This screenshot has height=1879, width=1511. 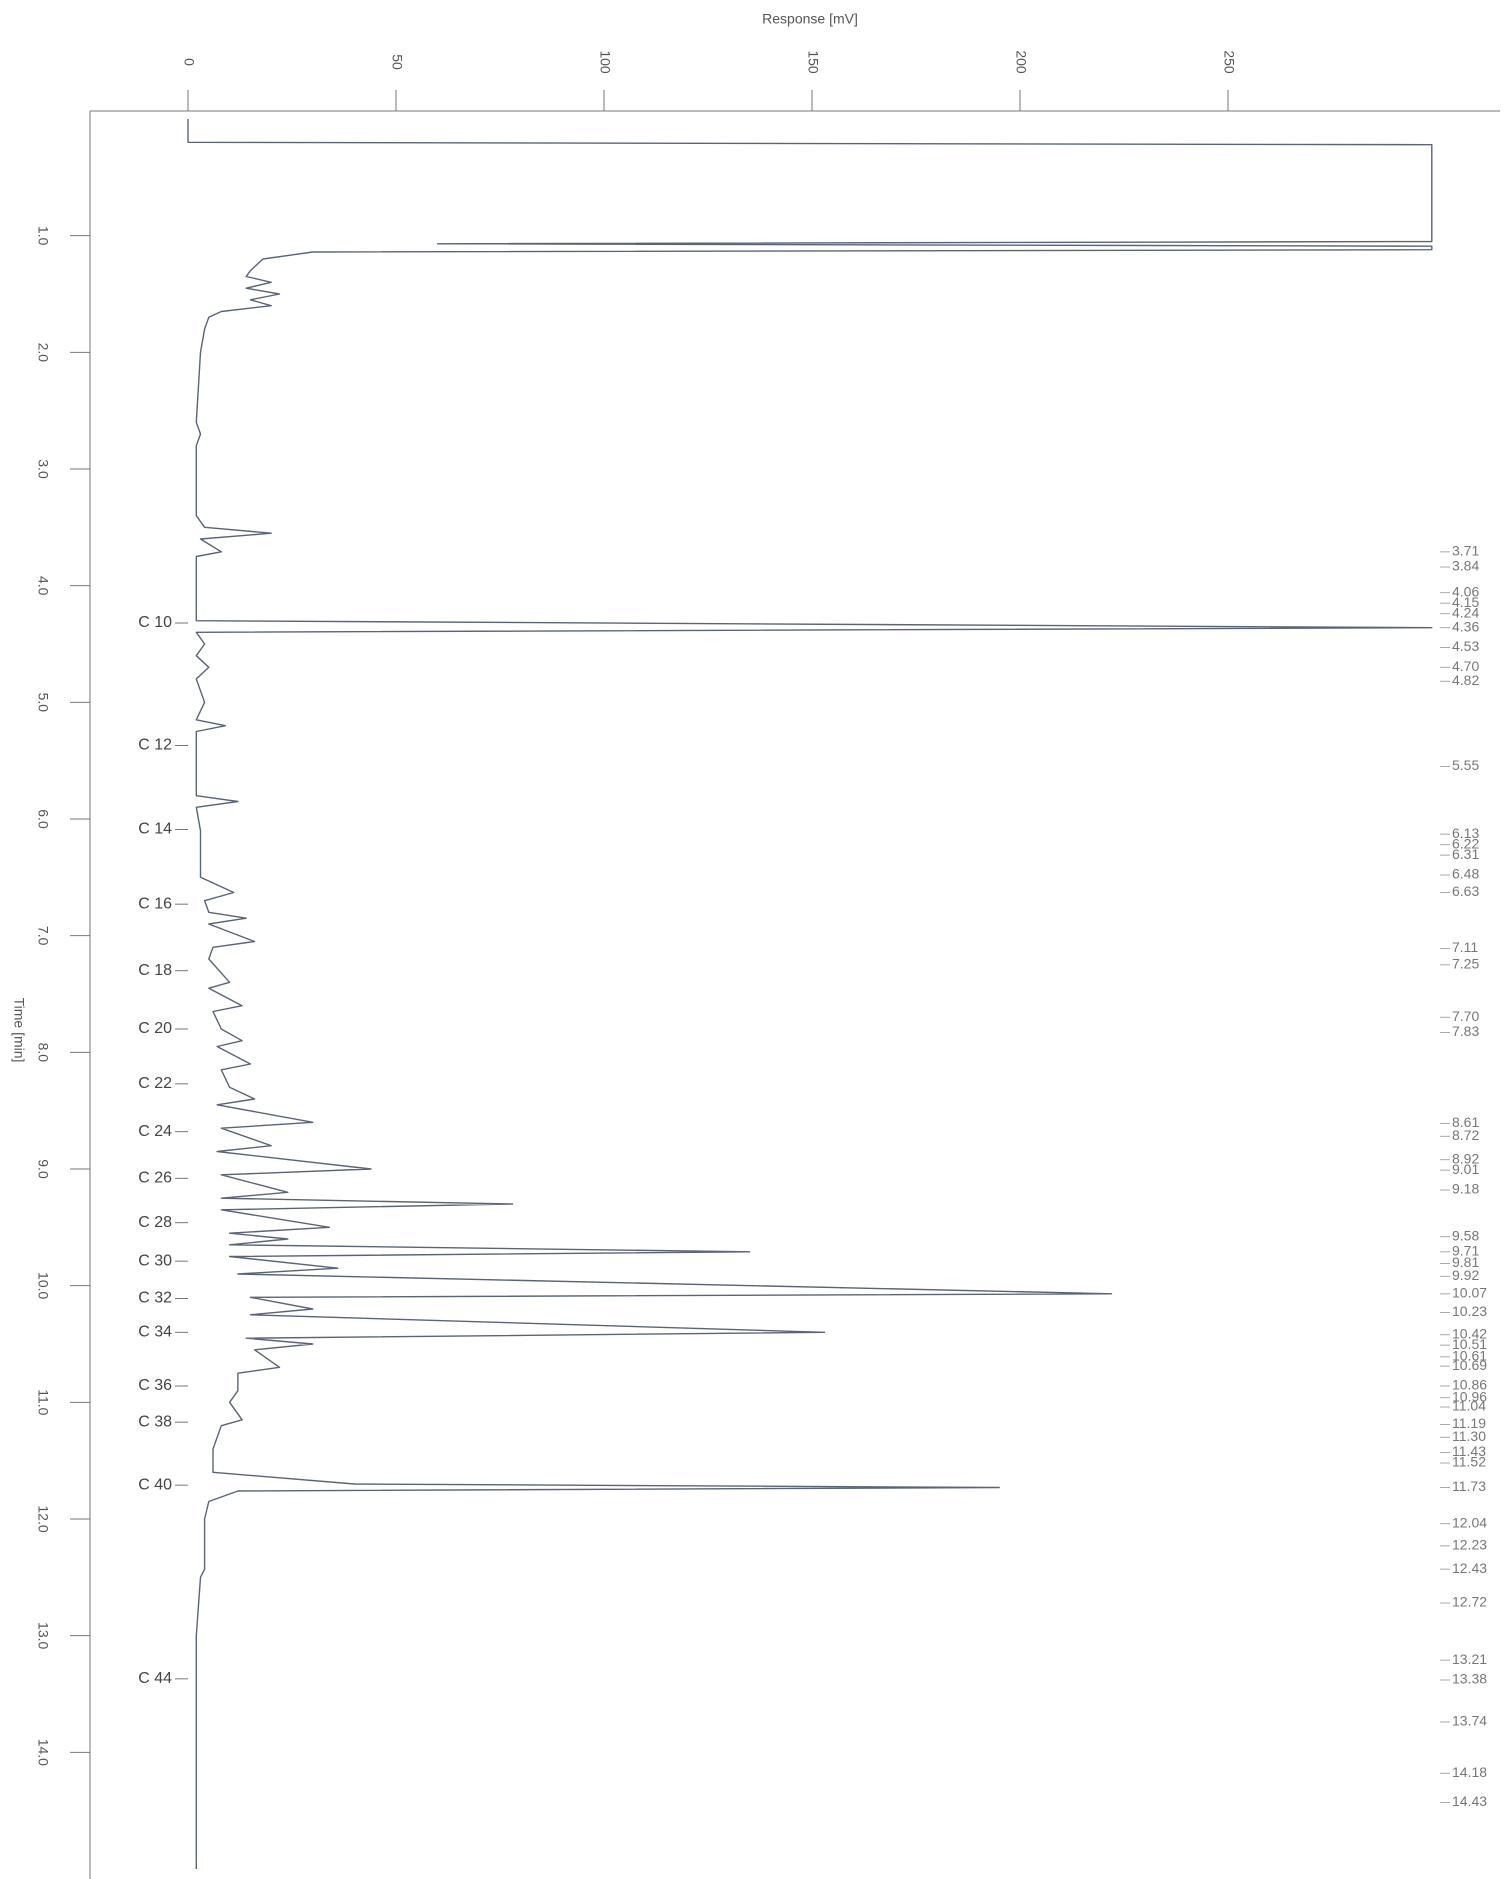 I want to click on peak-label: 11.30, so click(x=1469, y=1436).